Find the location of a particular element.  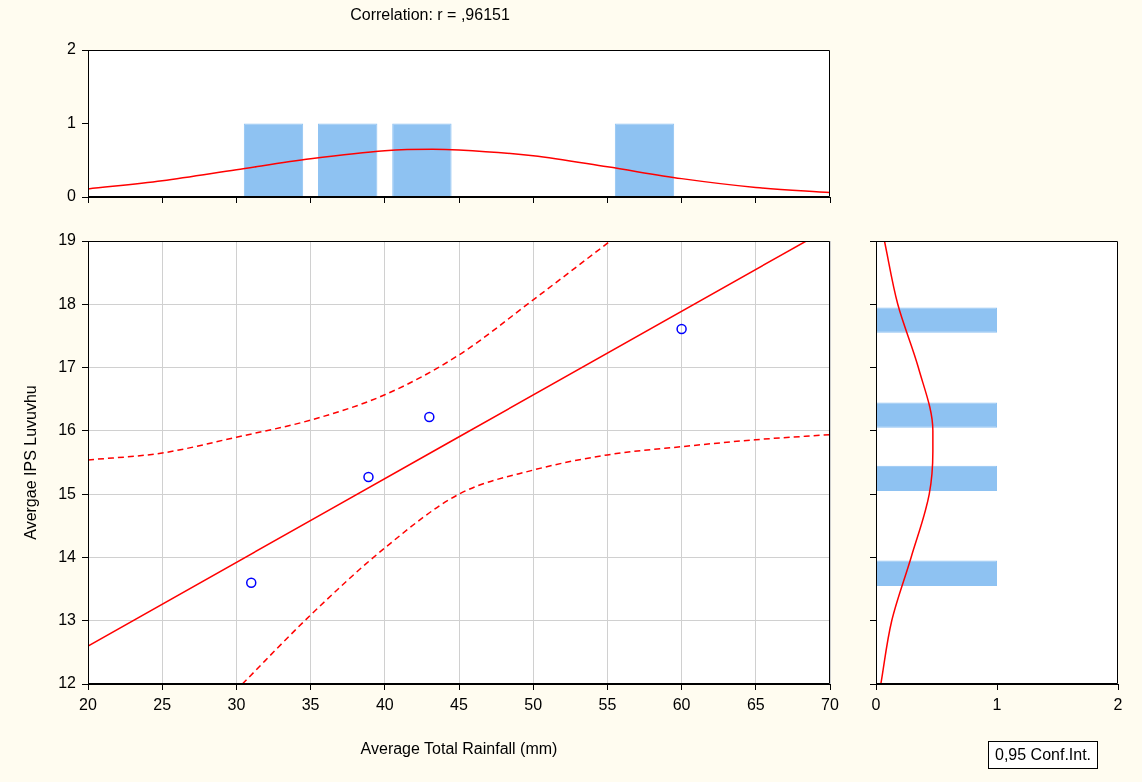

x-tick-label: 60 is located at coordinates (681, 705).